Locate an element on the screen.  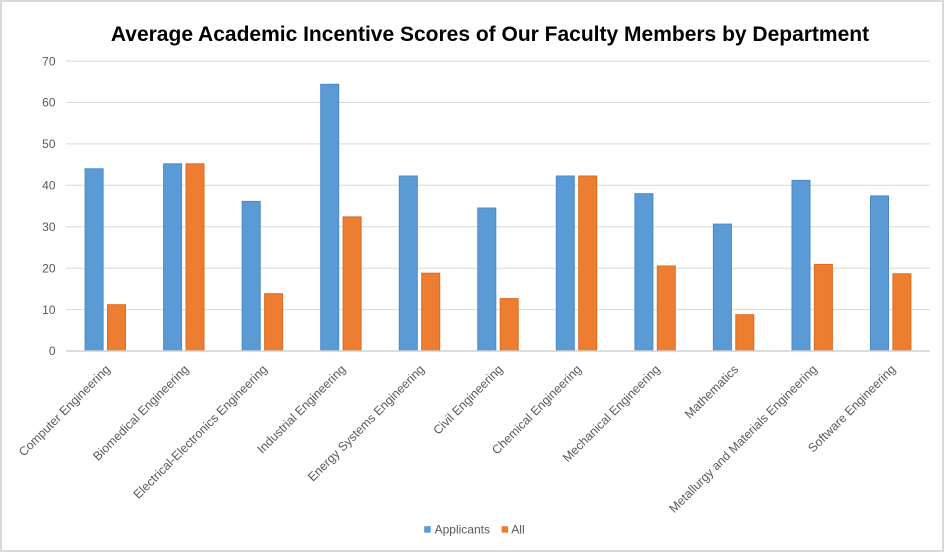
svg-text: 30 is located at coordinates (49, 227).